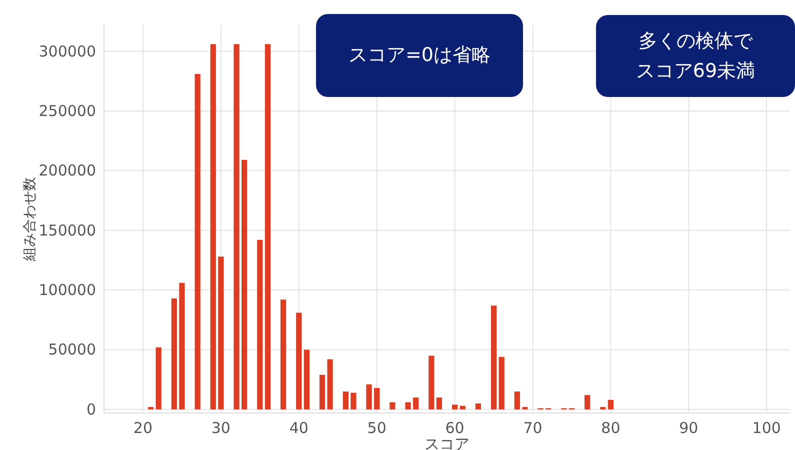 The height and width of the screenshot is (450, 795). What do you see at coordinates (766, 428) in the screenshot?
I see `x-tick-label: 100` at bounding box center [766, 428].